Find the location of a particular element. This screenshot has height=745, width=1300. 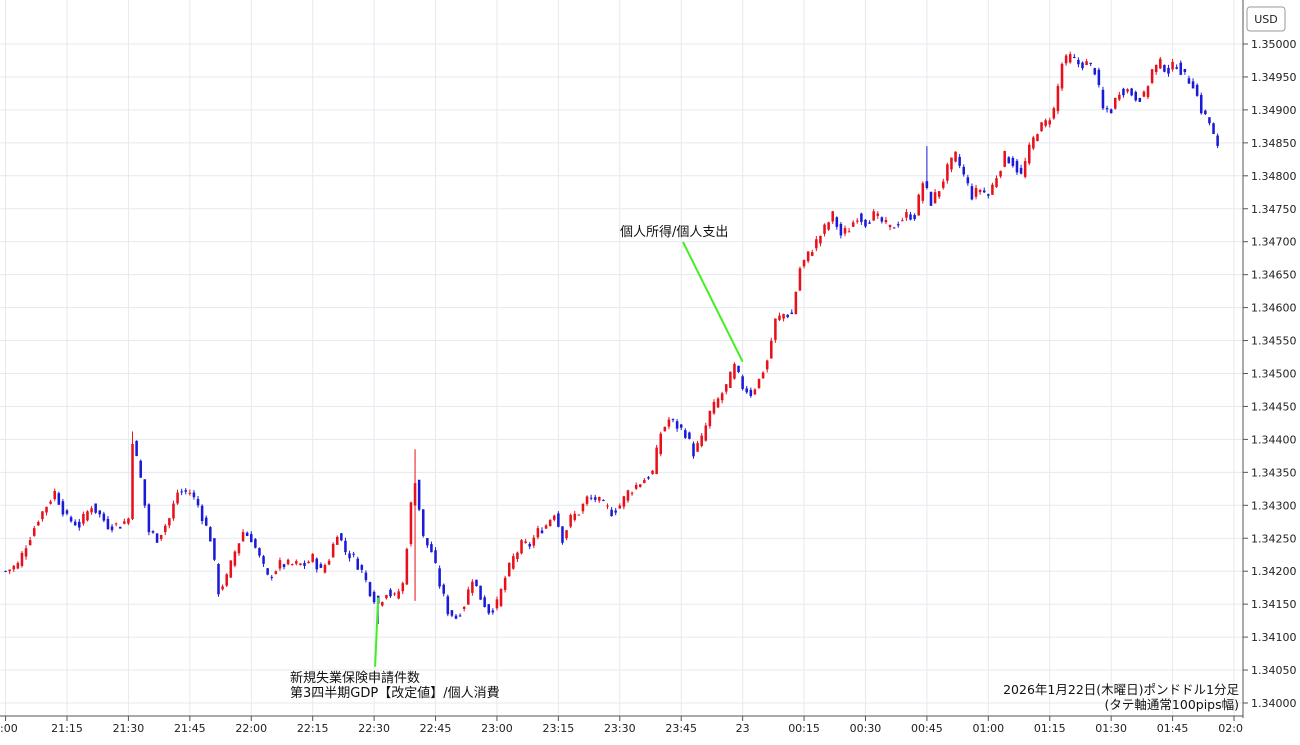

y-tick-label: 1.34500 is located at coordinates (1274, 374).